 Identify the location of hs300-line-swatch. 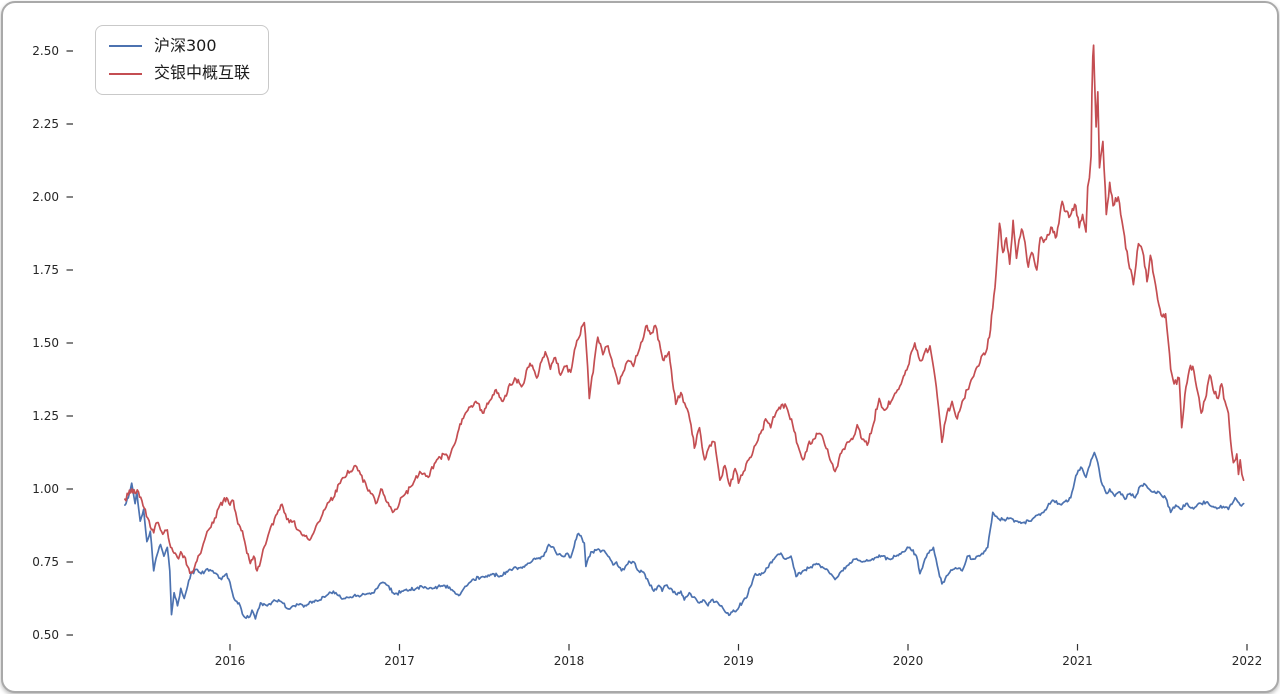
(125, 46).